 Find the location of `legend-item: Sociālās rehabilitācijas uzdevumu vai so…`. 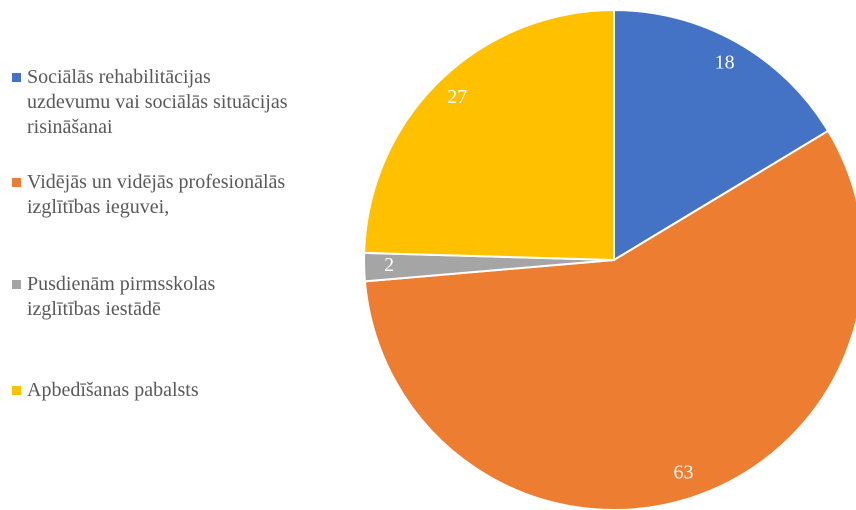

legend-item: Sociālās rehabilitācijas uzdevumu vai so… is located at coordinates (152, 102).